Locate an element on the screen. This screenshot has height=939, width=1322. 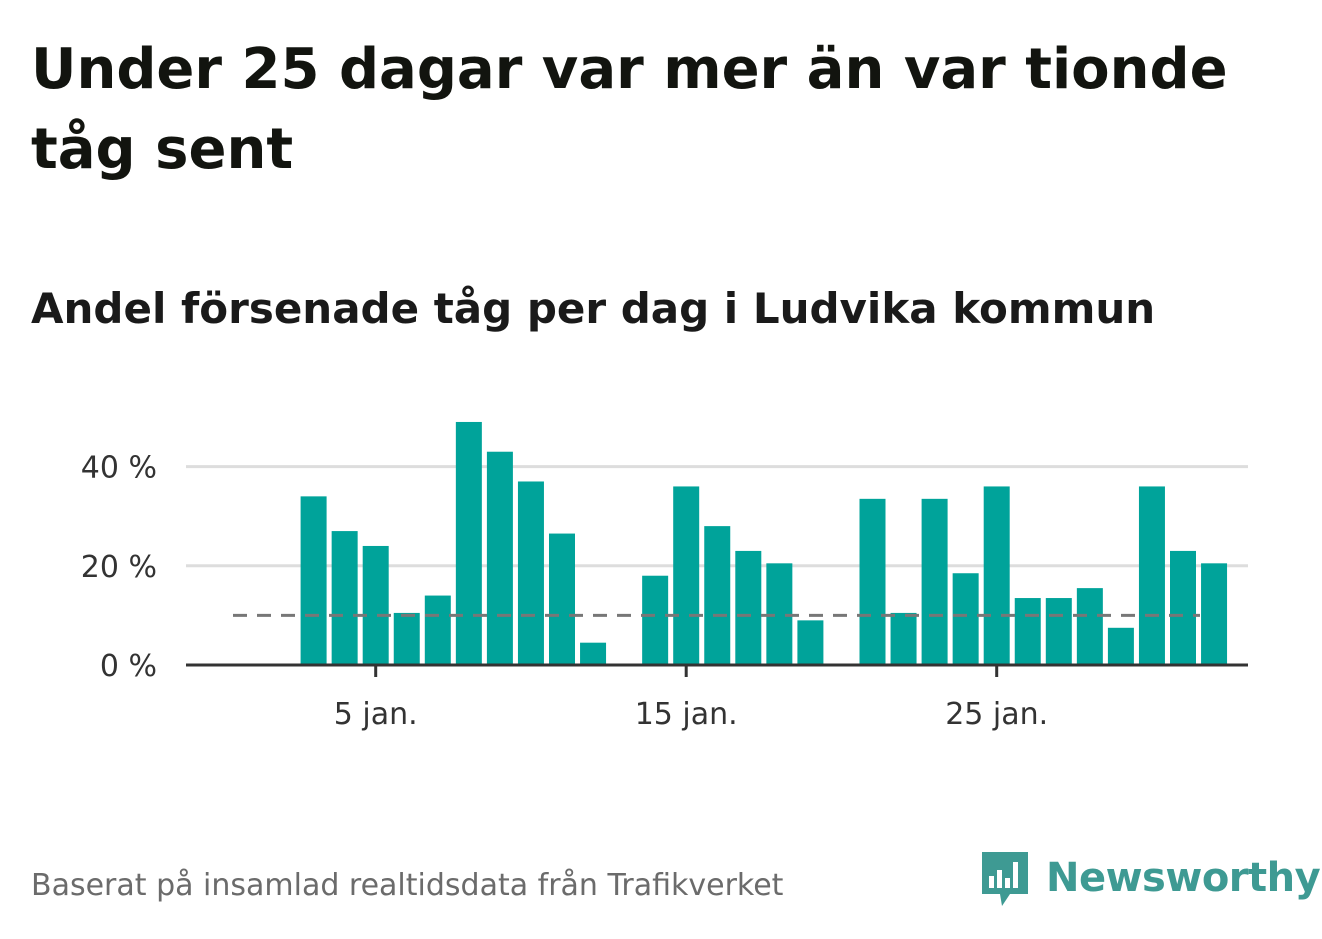
y-axis-labels: 0 % 20 % 40 % is located at coordinates (119, 567).